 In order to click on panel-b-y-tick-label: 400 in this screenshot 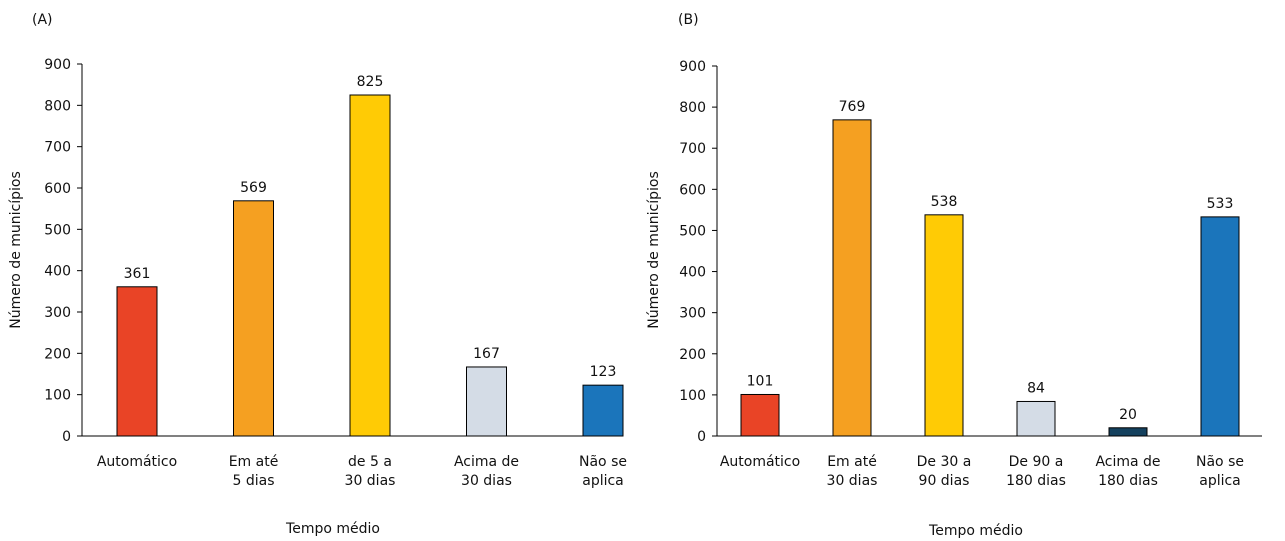, I will do `click(692, 273)`.